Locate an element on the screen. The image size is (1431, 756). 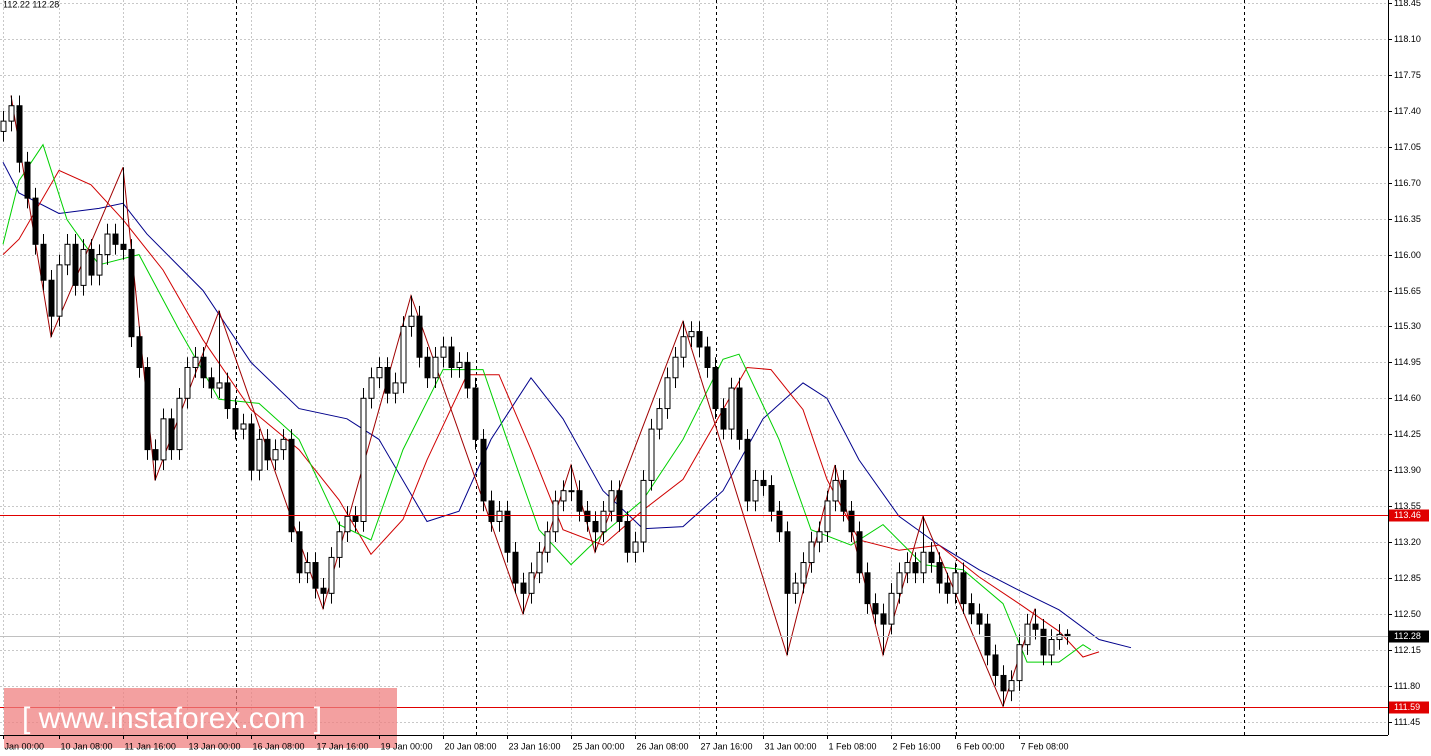
y-tick-label: 113.20 is located at coordinates (1407, 542).